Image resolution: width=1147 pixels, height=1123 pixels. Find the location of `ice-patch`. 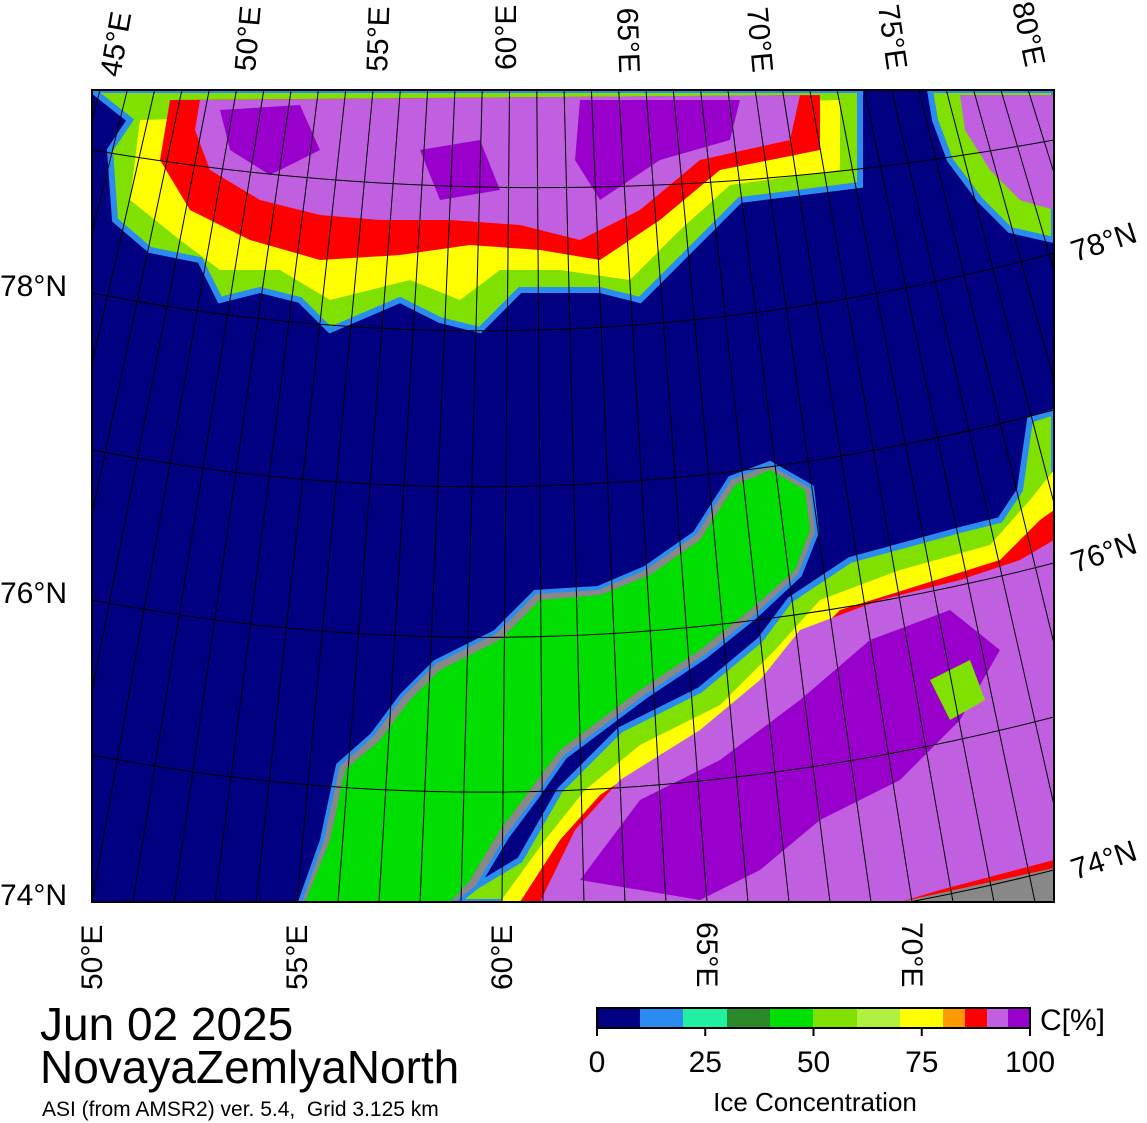

ice-patch is located at coordinates (957, 690).